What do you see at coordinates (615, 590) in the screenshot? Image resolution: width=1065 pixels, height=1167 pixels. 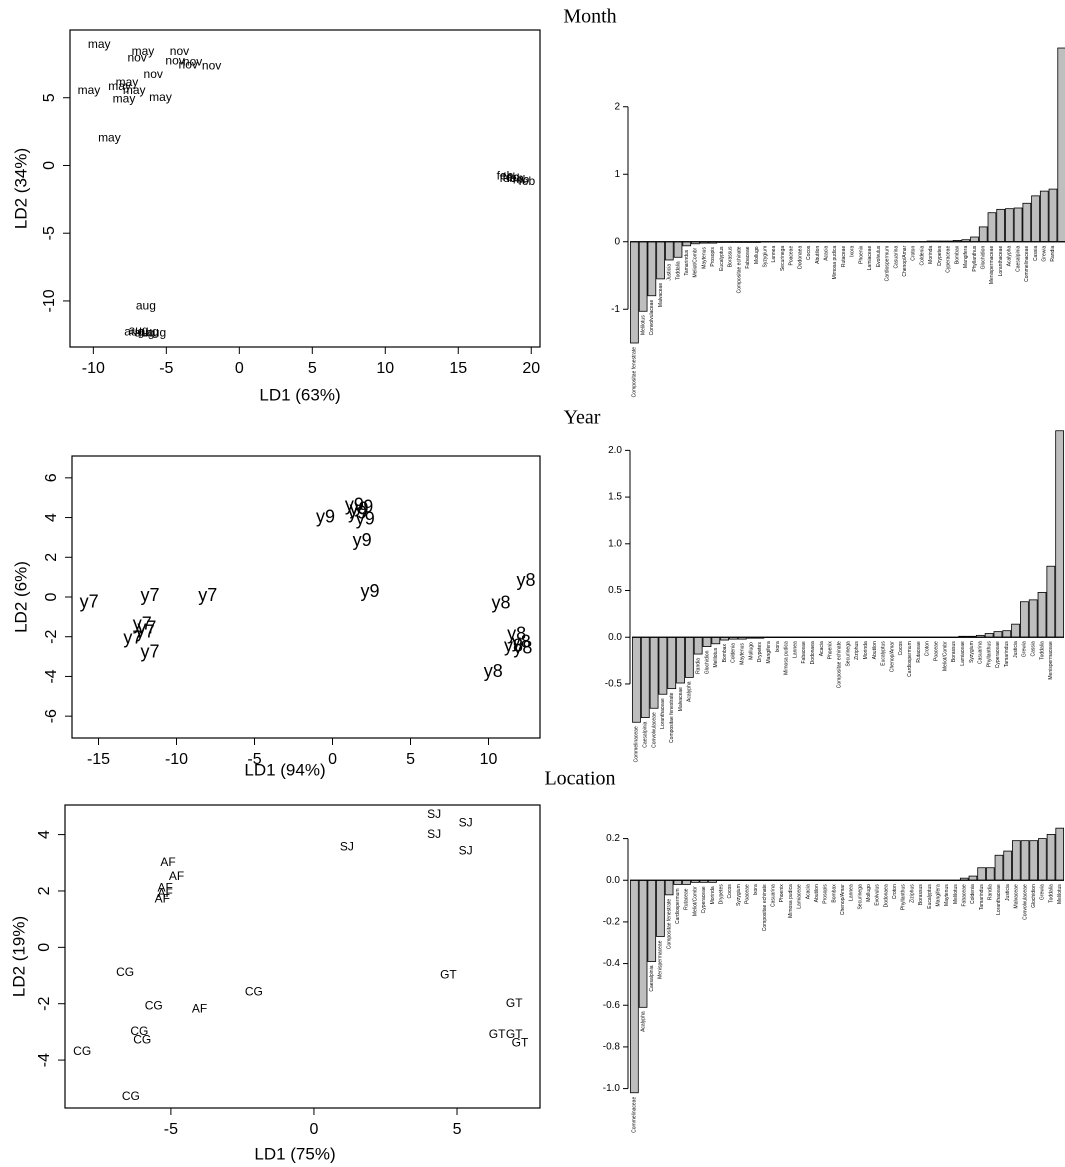 I see `y-tick-label: 0.5` at bounding box center [615, 590].